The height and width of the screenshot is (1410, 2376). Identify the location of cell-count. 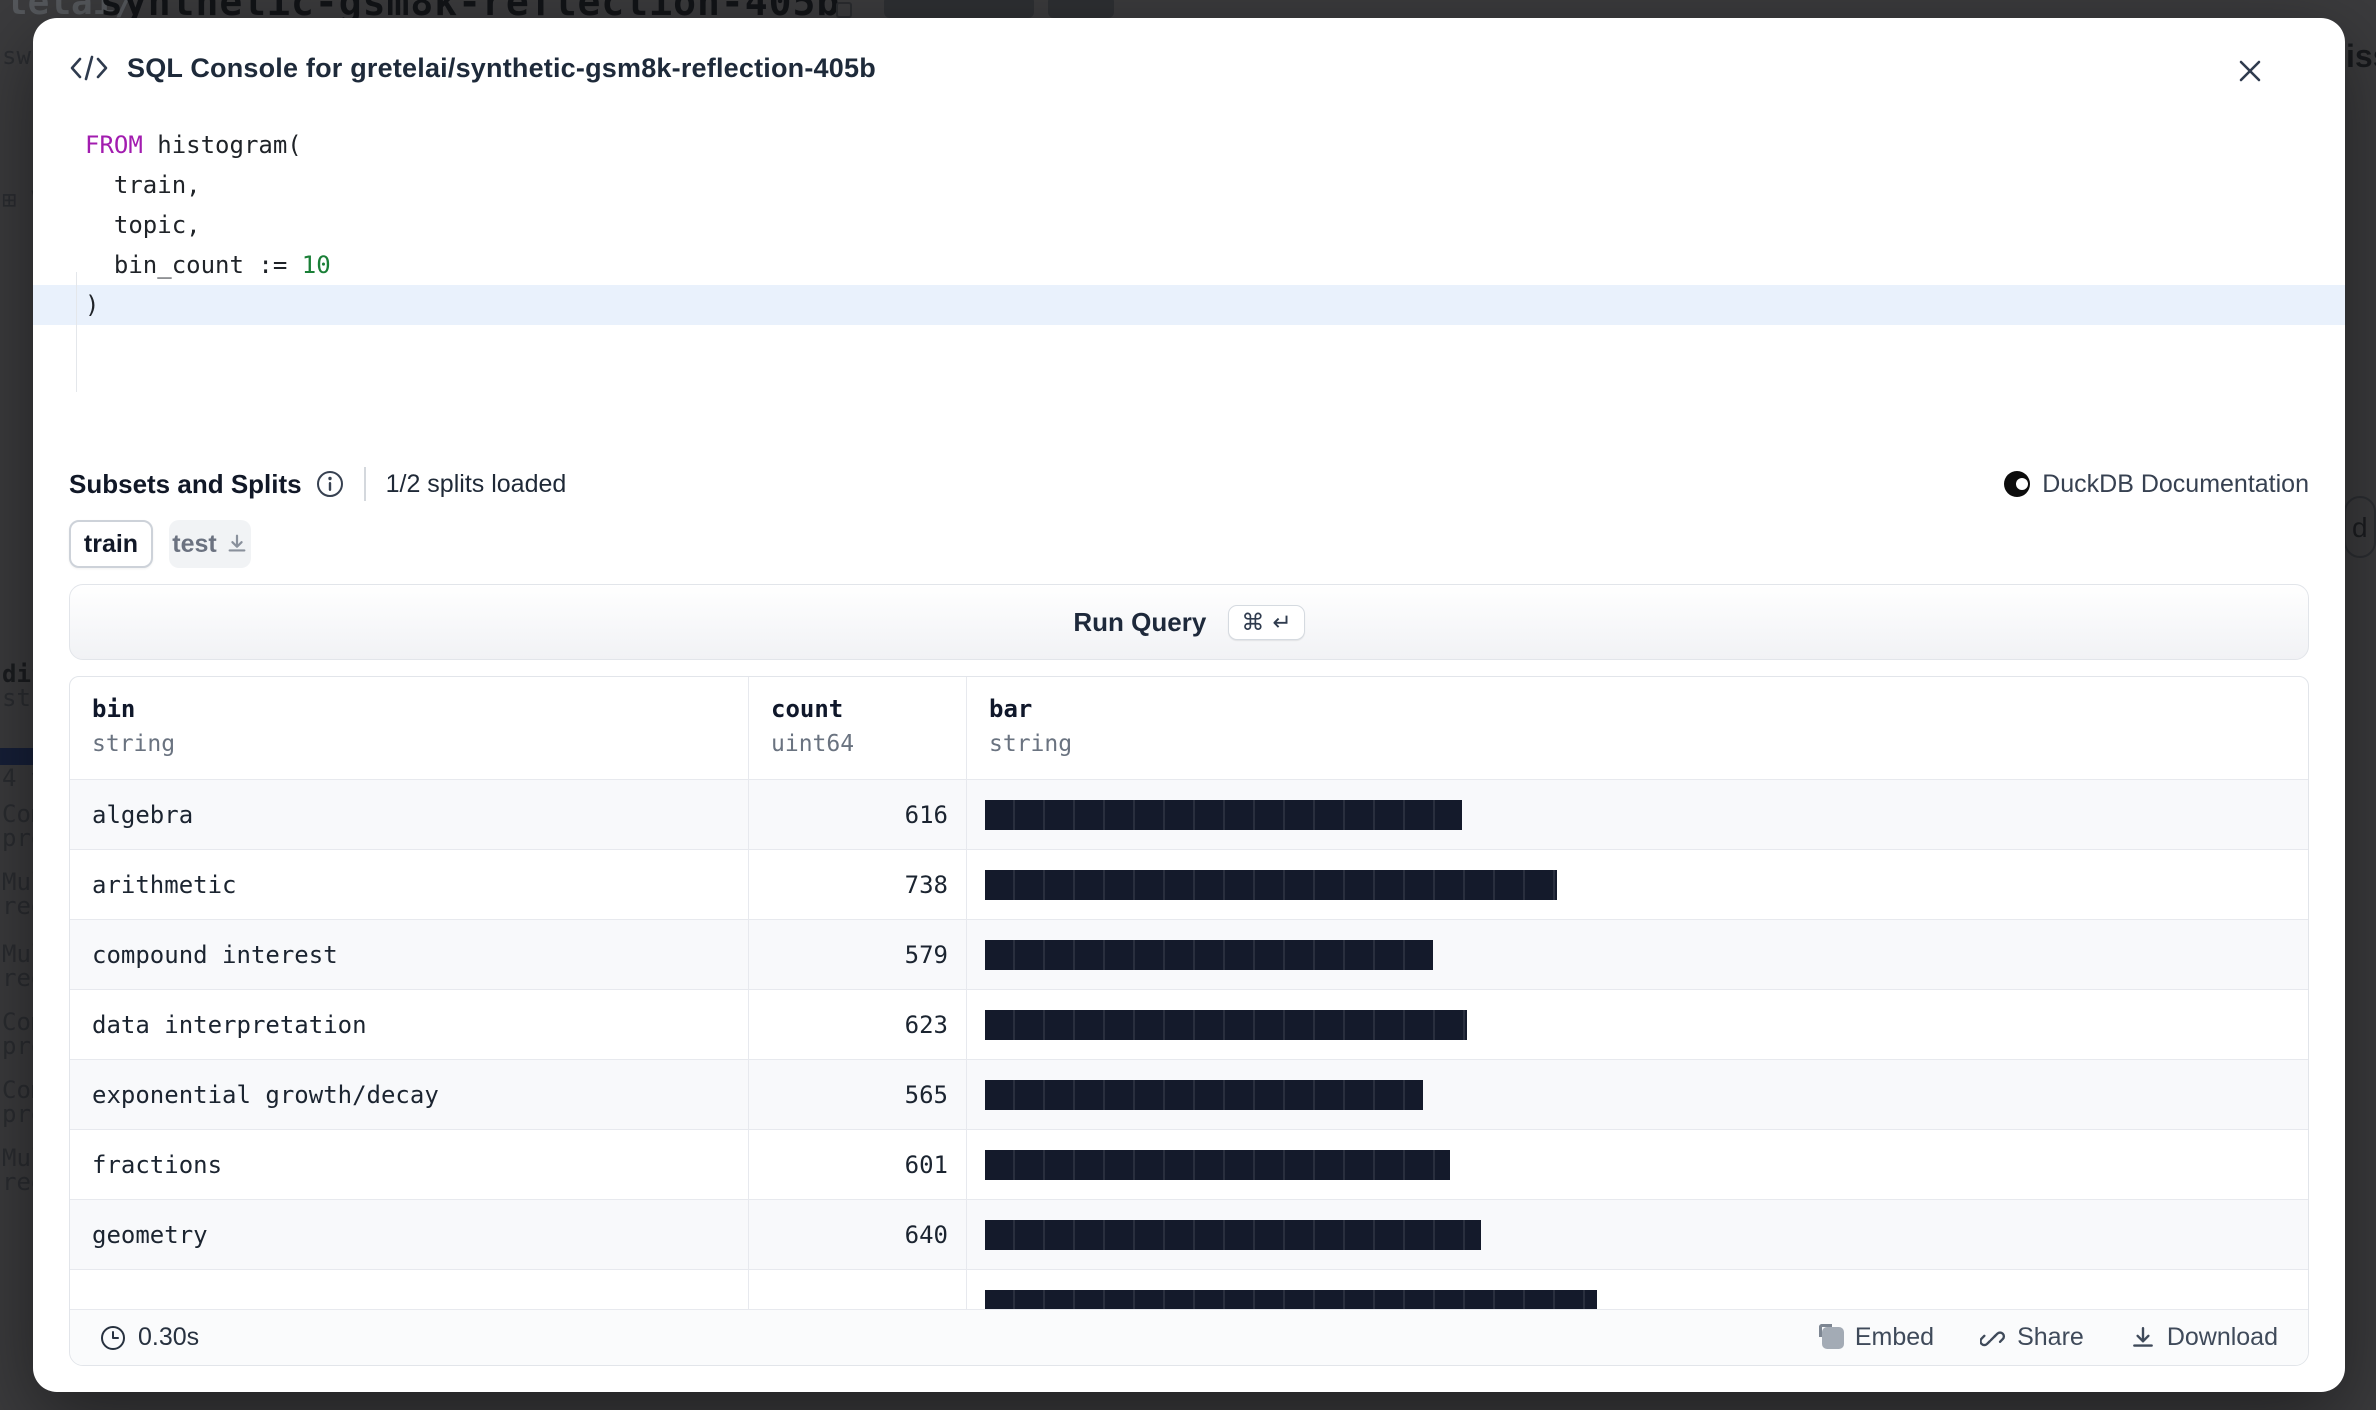
(858, 1289).